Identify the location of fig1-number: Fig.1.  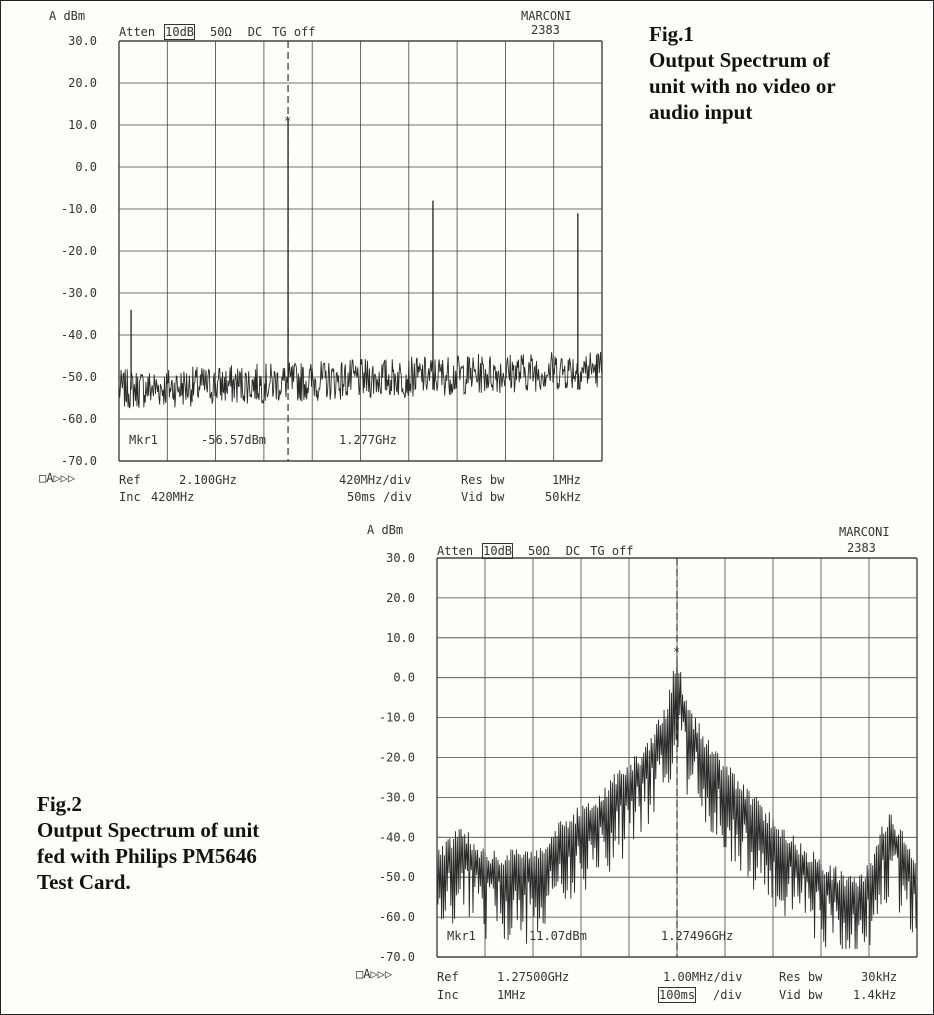
(671, 34).